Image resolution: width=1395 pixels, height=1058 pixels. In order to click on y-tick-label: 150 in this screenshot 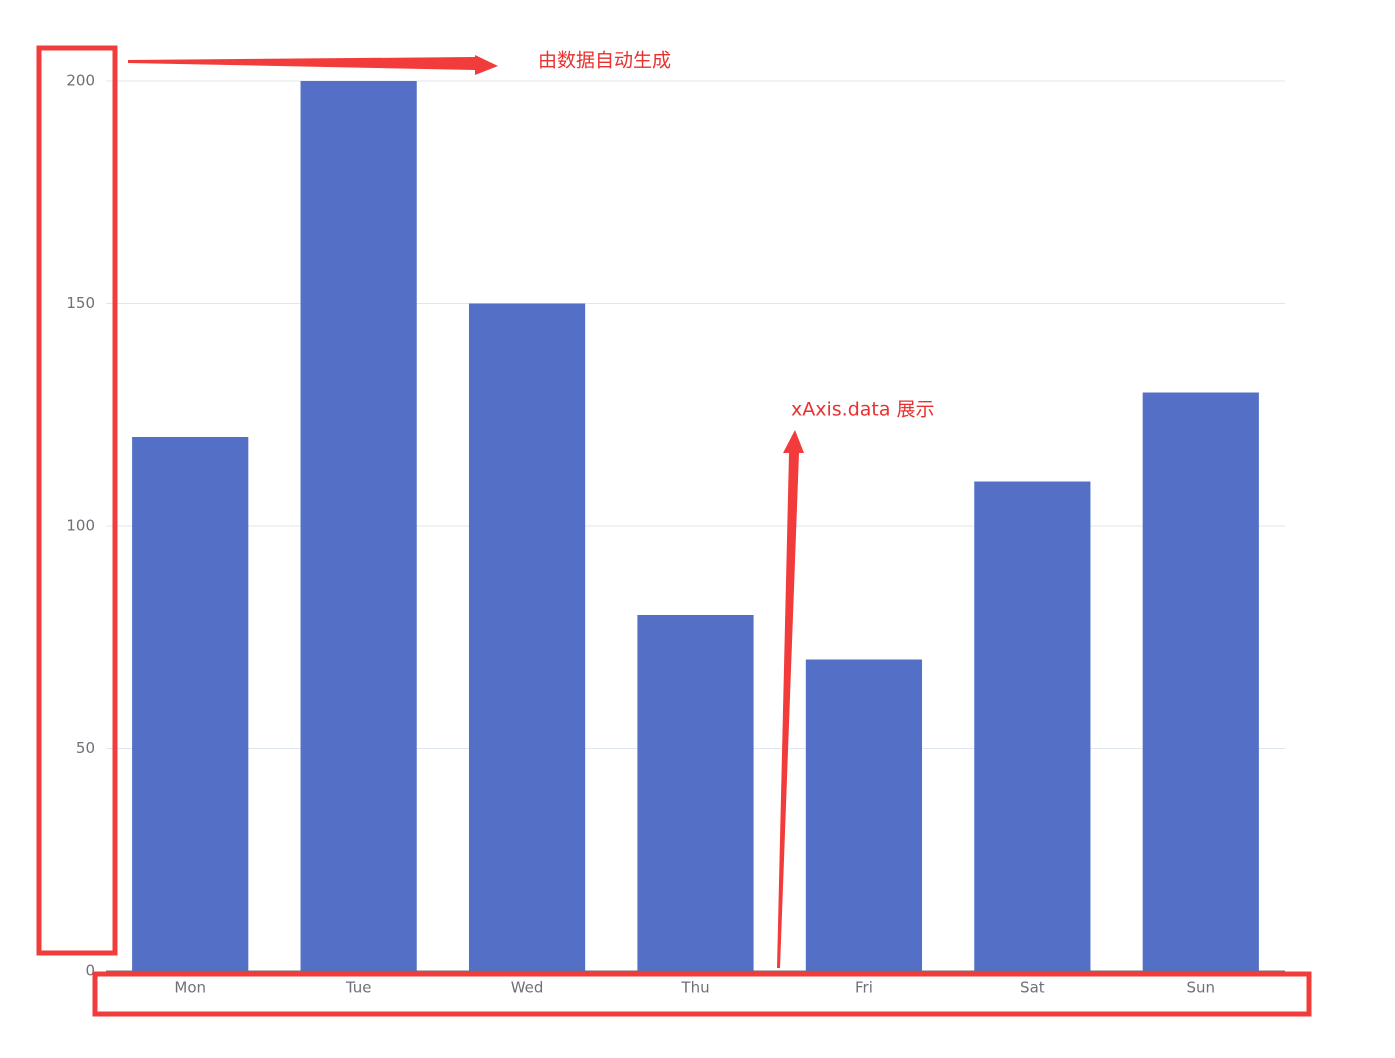, I will do `click(80, 303)`.